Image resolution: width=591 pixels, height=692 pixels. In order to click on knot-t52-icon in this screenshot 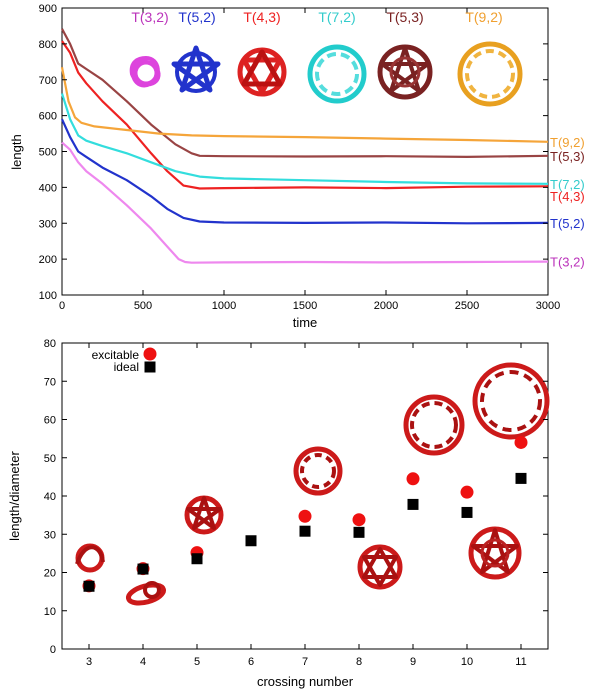, I will do `click(196, 69)`.